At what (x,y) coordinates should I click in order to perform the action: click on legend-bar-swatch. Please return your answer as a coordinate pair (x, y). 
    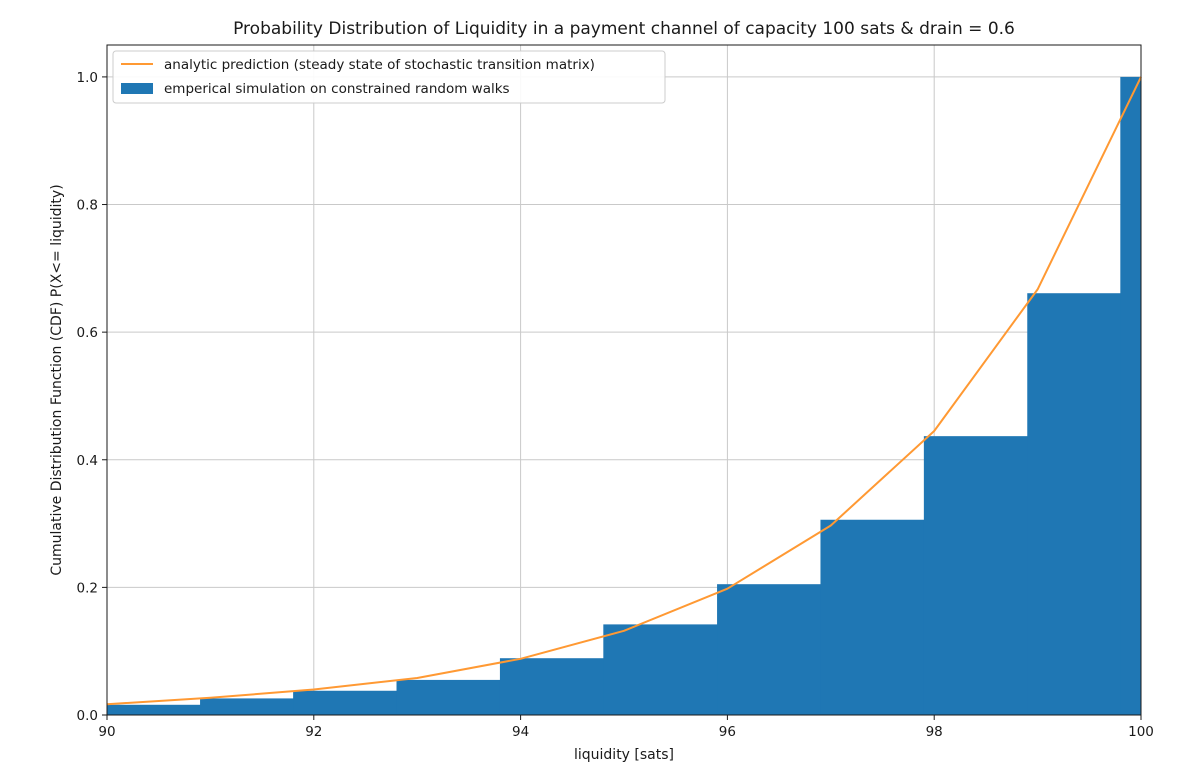
    Looking at the image, I should click on (137, 88).